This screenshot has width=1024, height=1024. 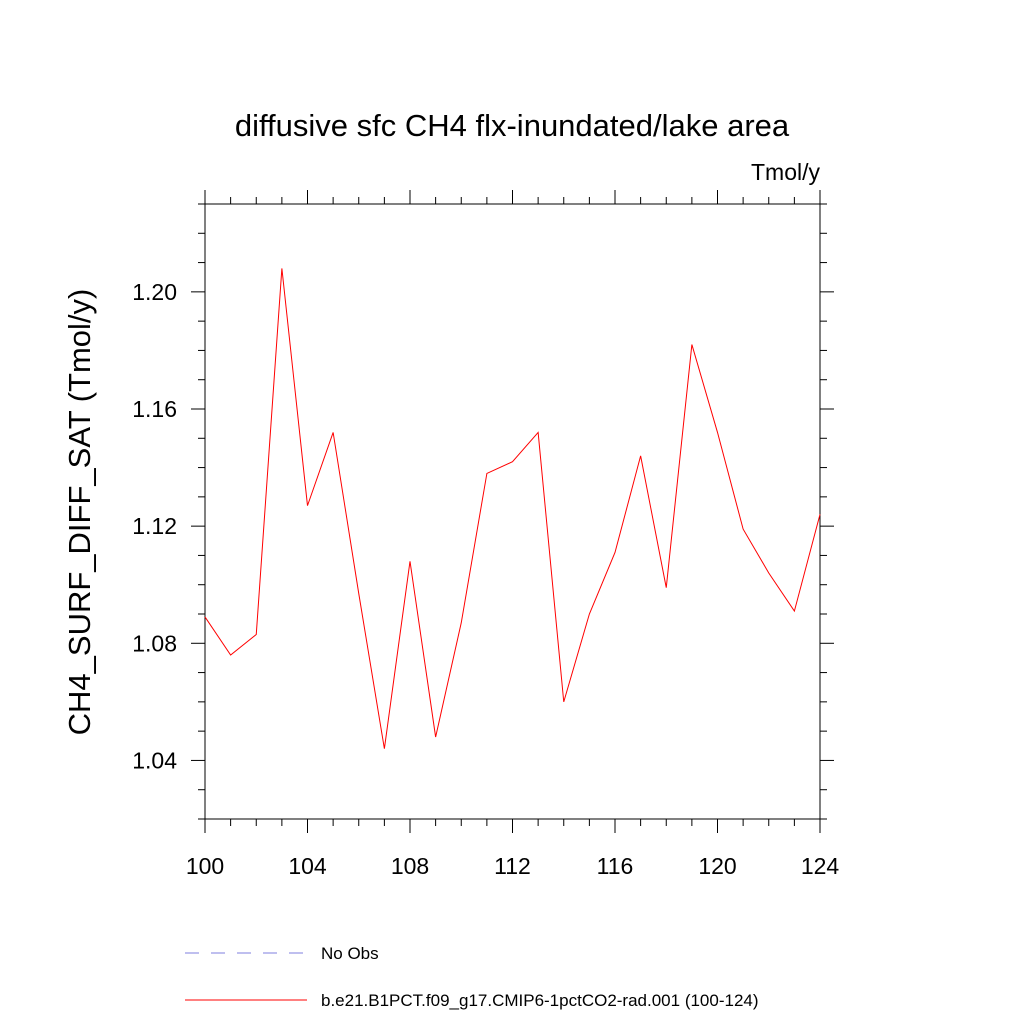 I want to click on x-tick-label: 108, so click(x=410, y=866).